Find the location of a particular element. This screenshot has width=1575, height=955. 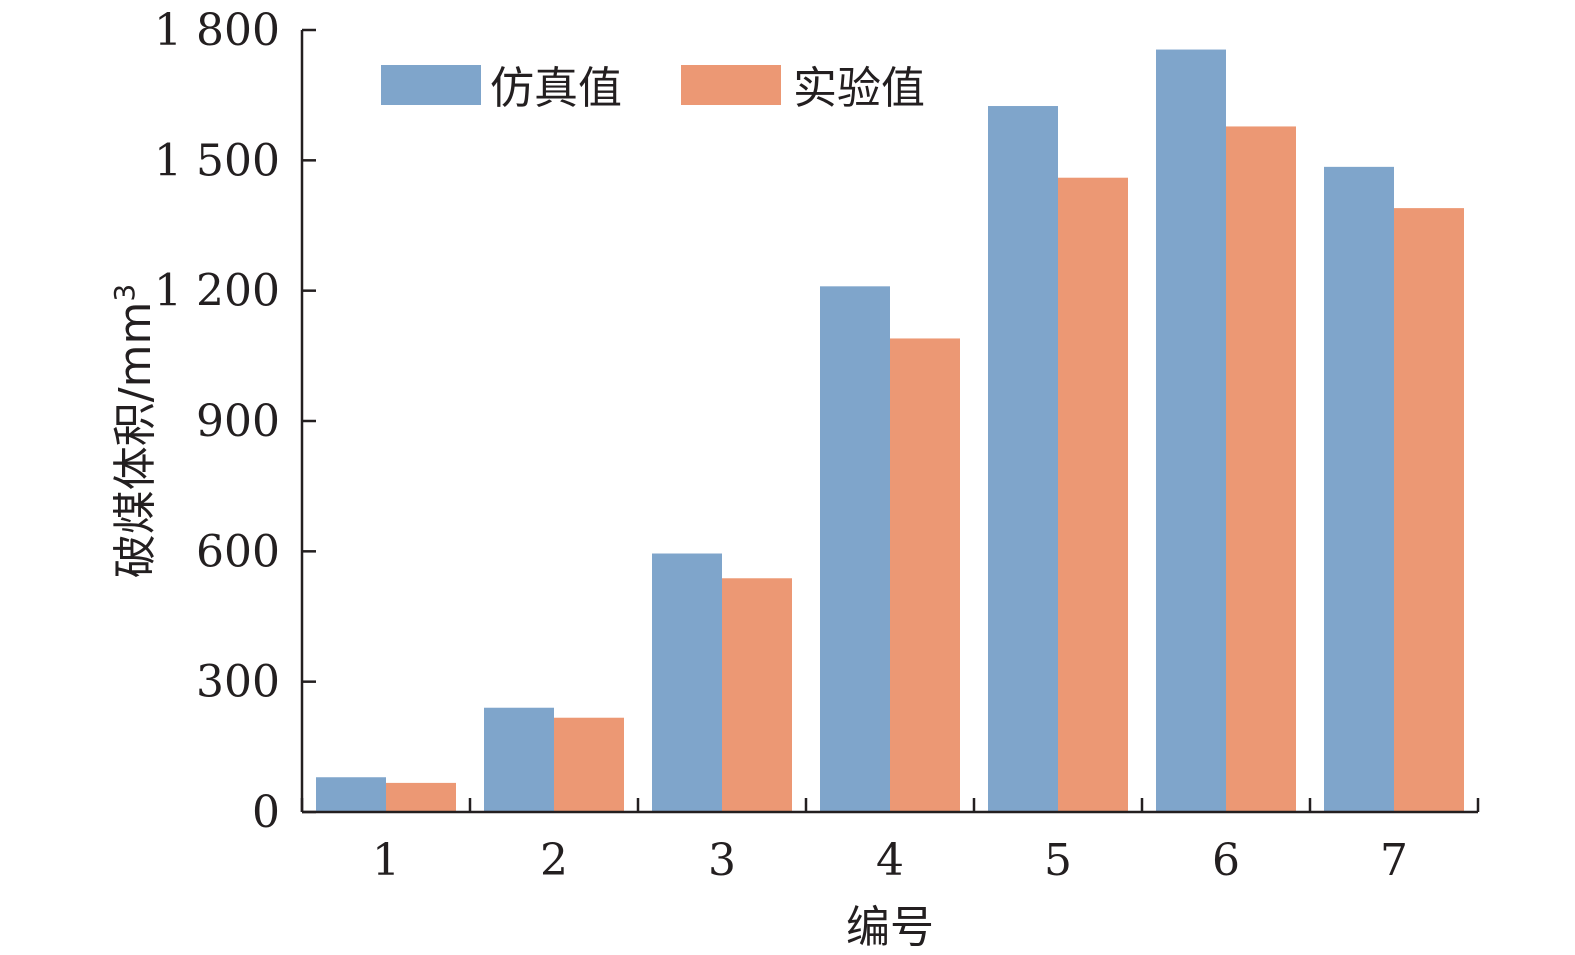

y-tick-label: 900 is located at coordinates (238, 421).